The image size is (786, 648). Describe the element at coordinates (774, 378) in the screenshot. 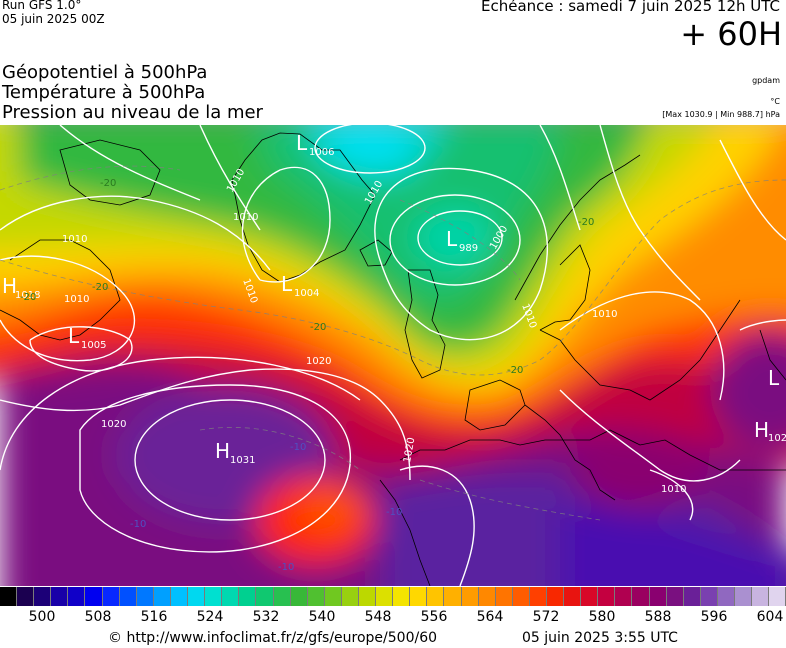

I see `low-east-letter: L` at that location.